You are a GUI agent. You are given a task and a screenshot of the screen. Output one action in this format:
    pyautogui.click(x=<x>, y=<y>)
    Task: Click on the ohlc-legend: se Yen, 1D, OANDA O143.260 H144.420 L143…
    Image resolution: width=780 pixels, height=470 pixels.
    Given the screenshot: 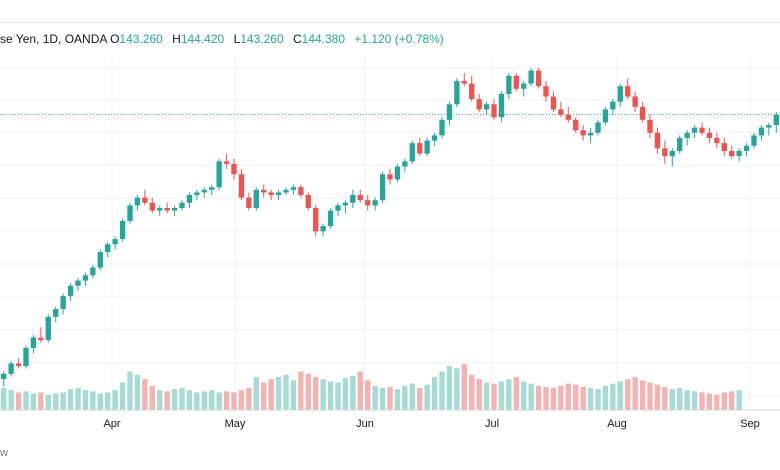 What is the action you would take?
    pyautogui.click(x=222, y=39)
    